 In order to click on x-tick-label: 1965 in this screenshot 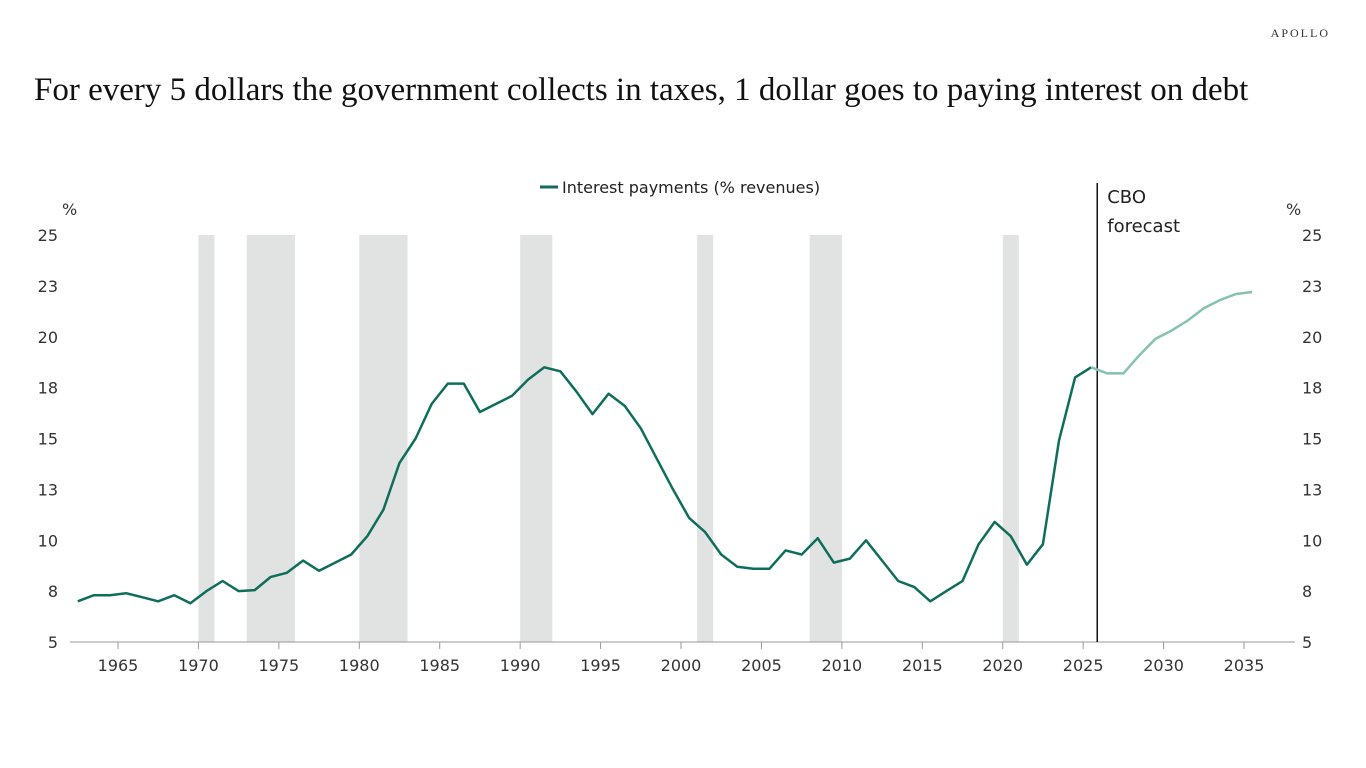, I will do `click(118, 665)`.